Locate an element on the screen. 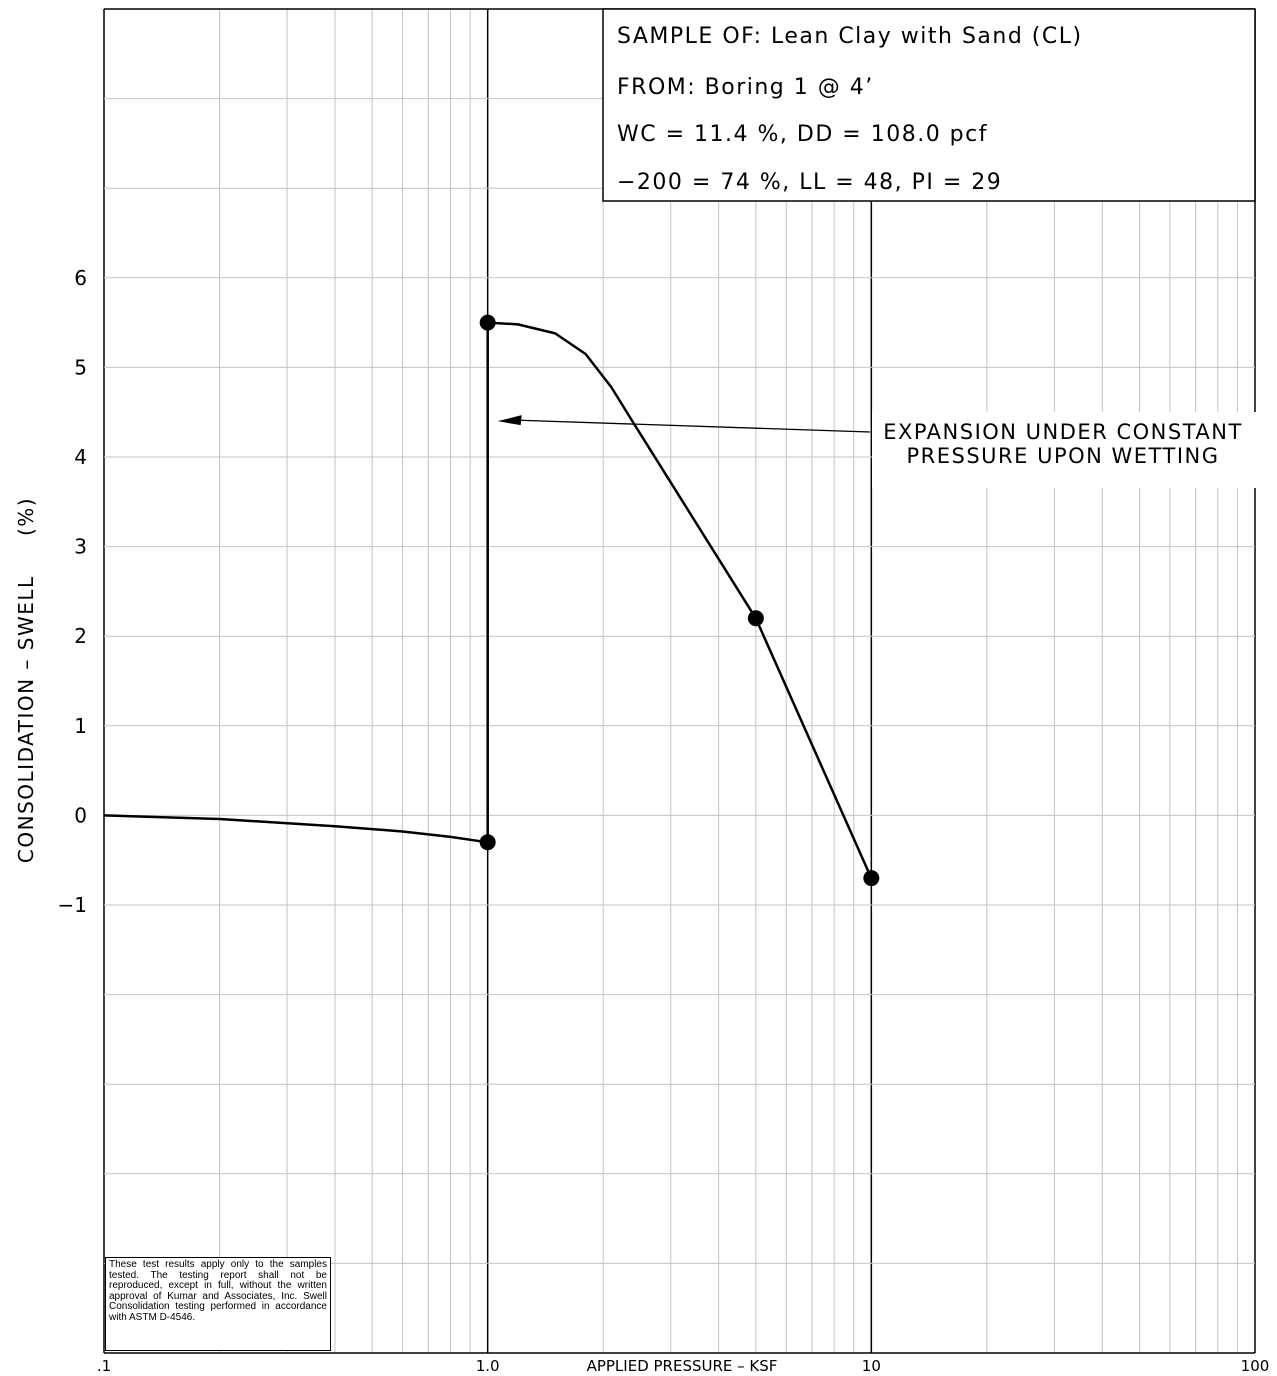 Image resolution: width=1277 pixels, height=1376 pixels. y-tick-label: 5 is located at coordinates (80, 367).